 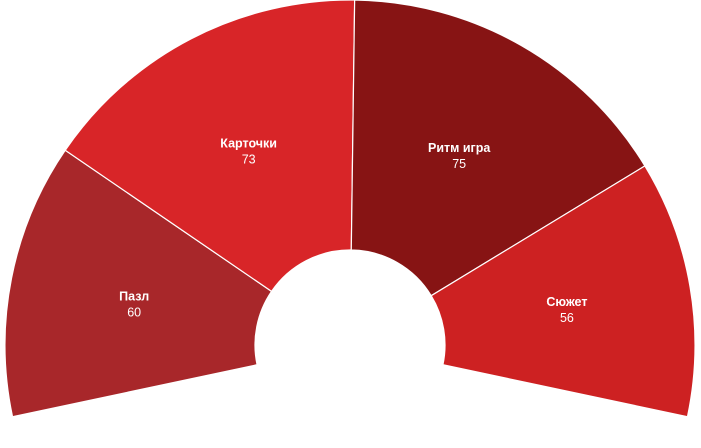 What do you see at coordinates (248, 144) in the screenshot?
I see `slice-label-1: Карточки` at bounding box center [248, 144].